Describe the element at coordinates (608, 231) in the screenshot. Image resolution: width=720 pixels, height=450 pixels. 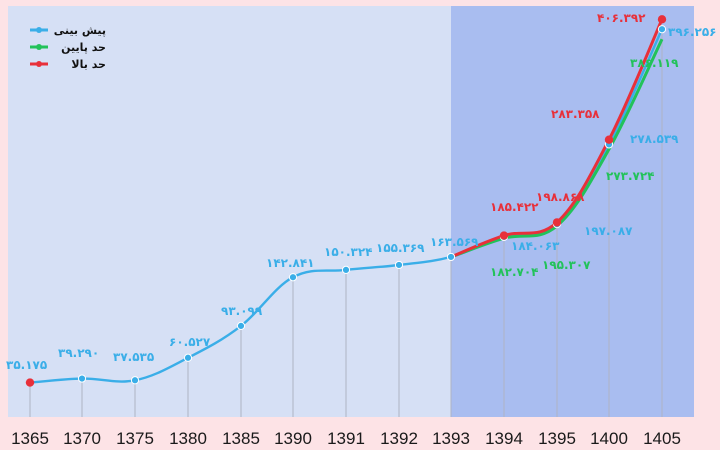
I see `data-label-forecast-1395: ۱۹۷.۰۸۷` at that location.